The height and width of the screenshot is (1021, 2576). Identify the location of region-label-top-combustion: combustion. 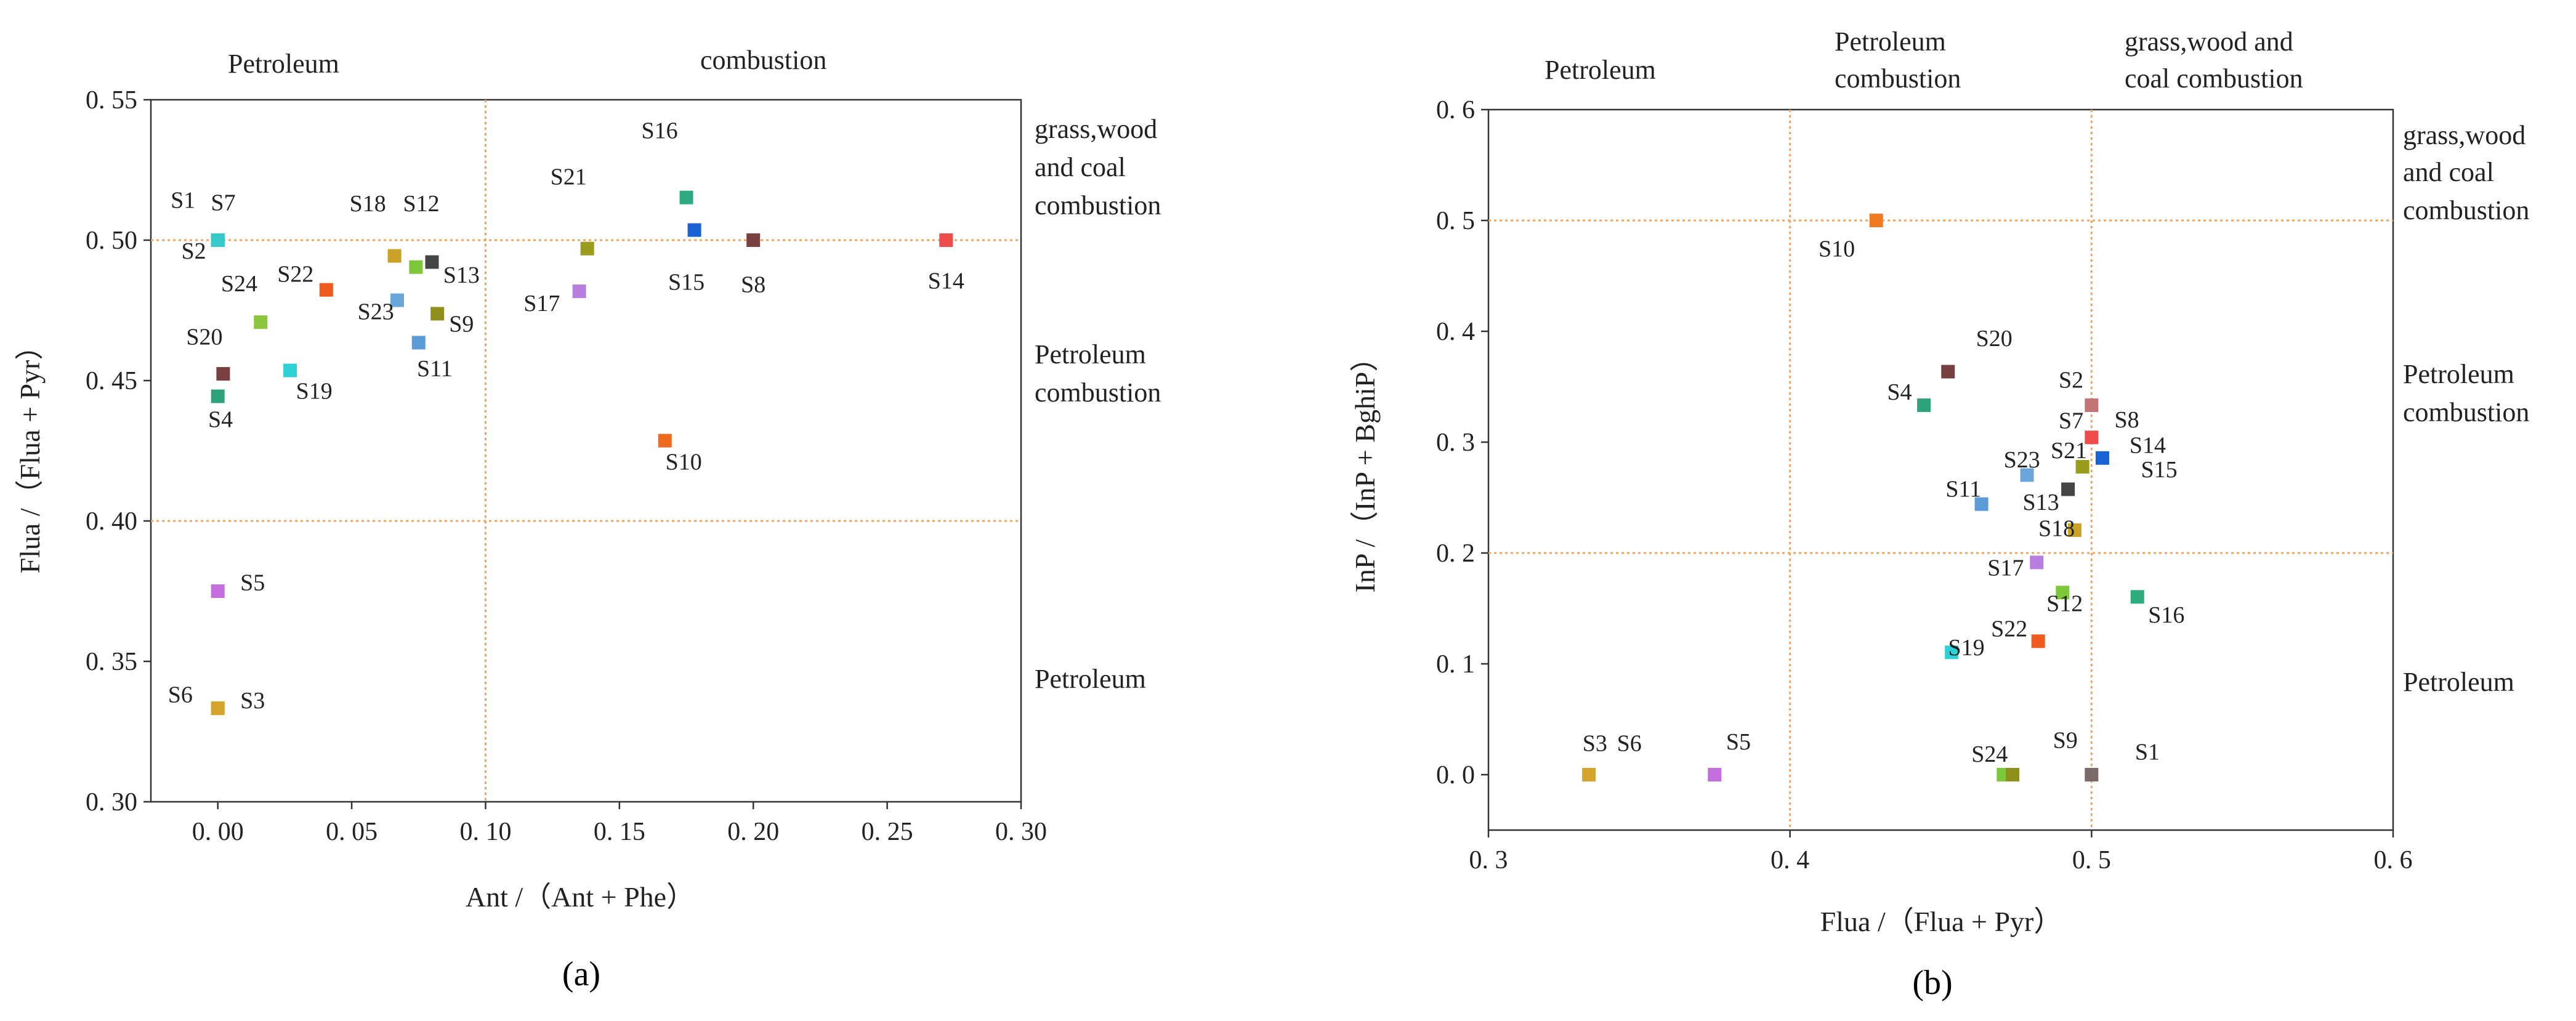
(763, 60).